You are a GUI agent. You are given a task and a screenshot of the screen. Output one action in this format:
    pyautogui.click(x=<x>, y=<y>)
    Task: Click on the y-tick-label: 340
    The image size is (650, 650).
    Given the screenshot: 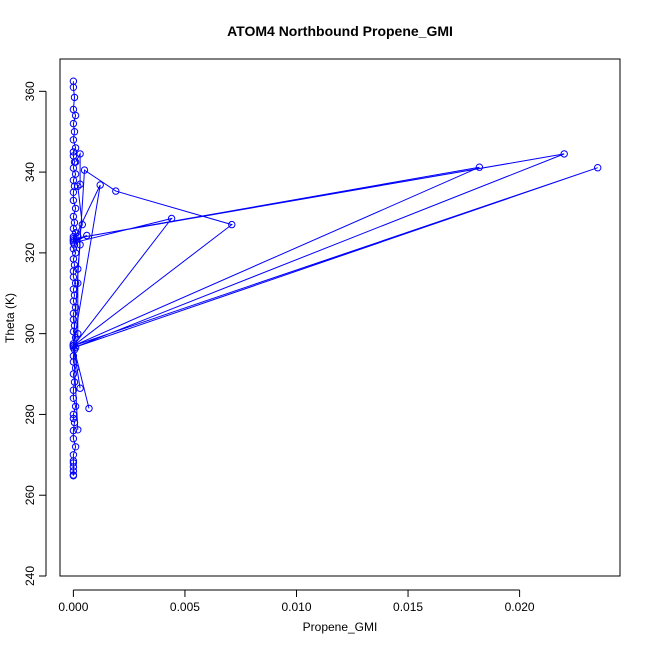 What is the action you would take?
    pyautogui.click(x=30, y=172)
    